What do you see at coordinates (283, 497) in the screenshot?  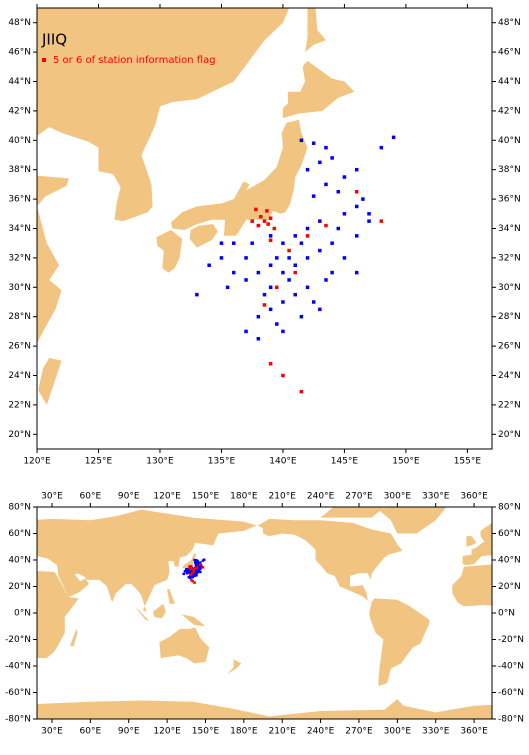 I see `x-tick-label: 210°E` at bounding box center [283, 497].